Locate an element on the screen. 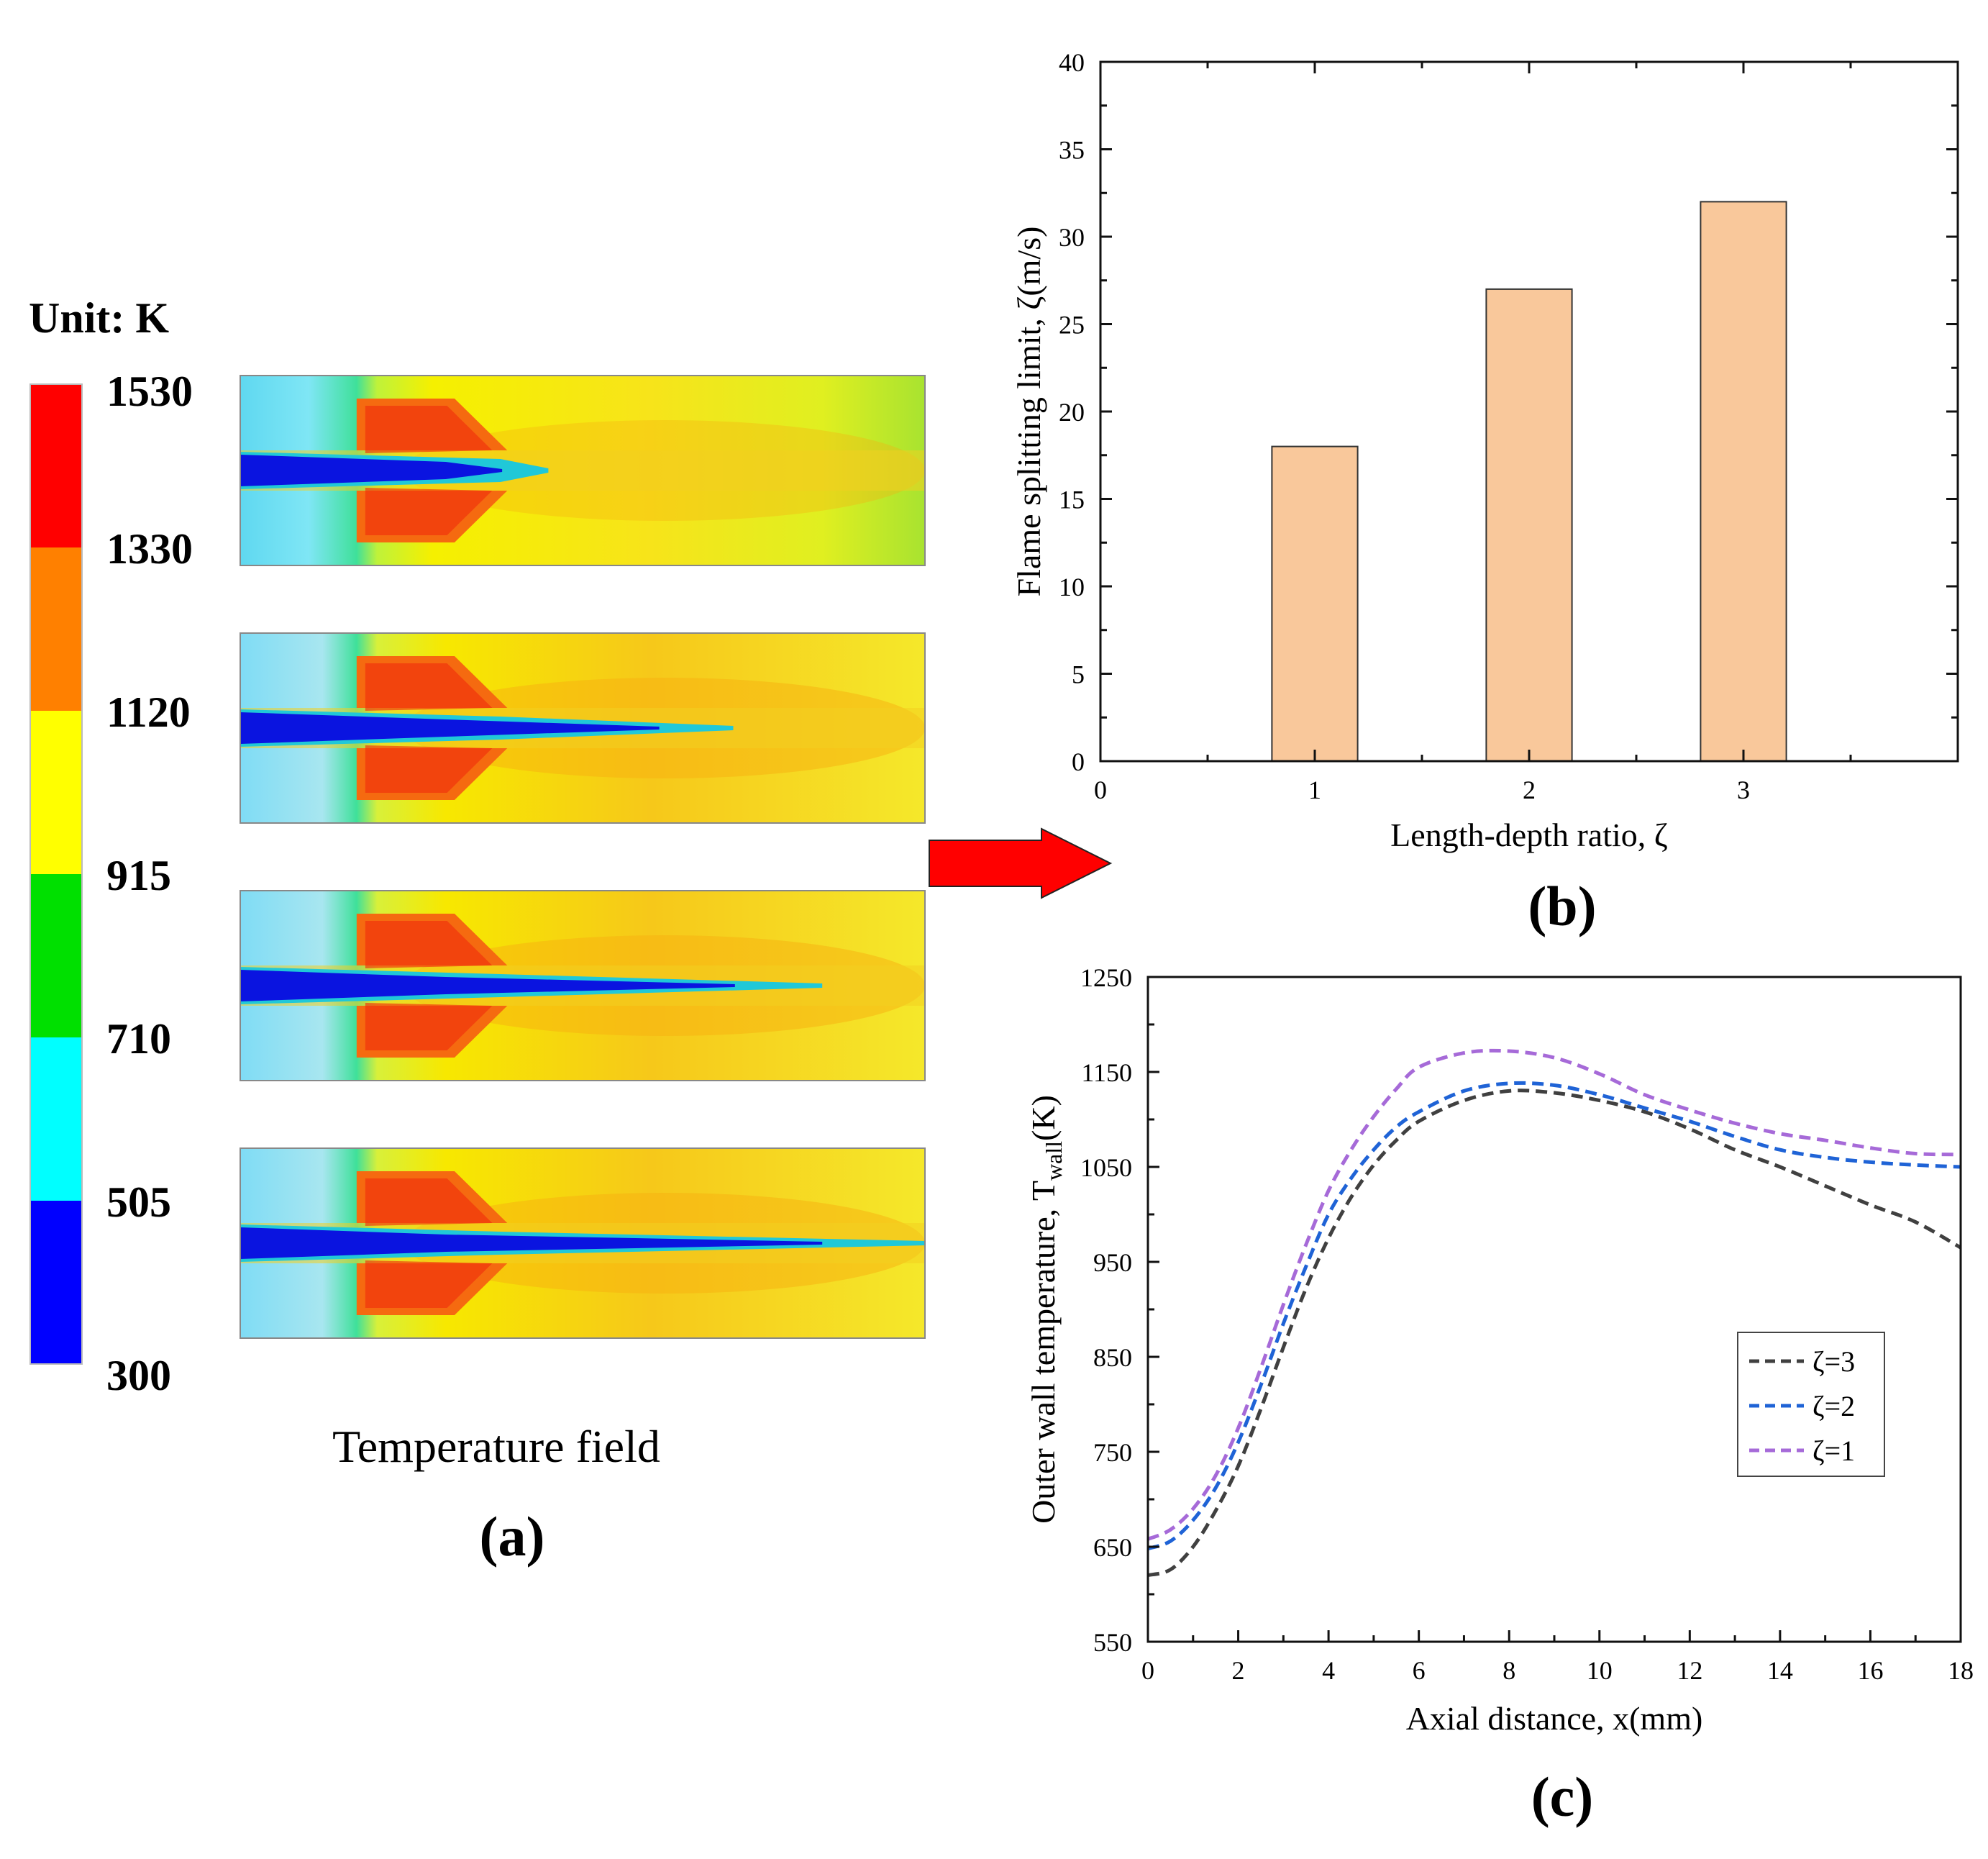  colorbar-tick-labels: 1530 1330 1120 915 710 505 300 is located at coordinates (149, 883).